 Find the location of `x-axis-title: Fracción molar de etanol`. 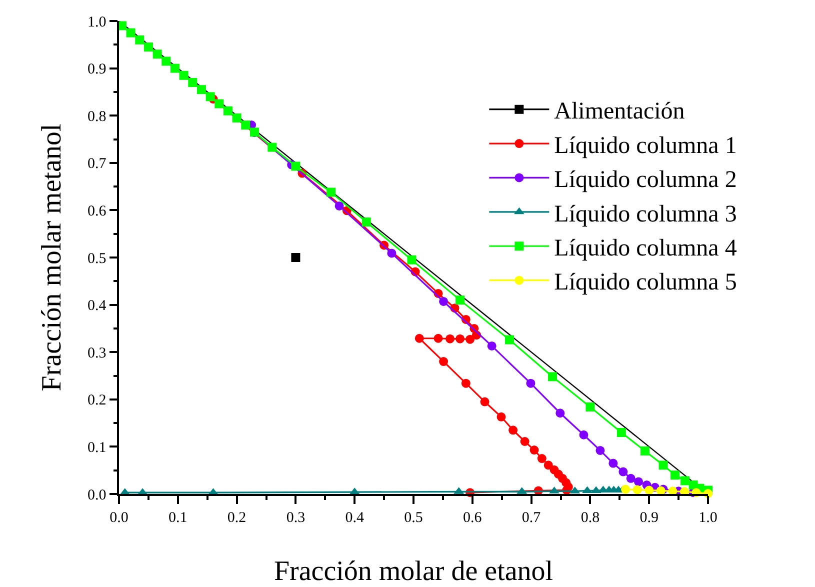

x-axis-title: Fracción molar de etanol is located at coordinates (414, 571).